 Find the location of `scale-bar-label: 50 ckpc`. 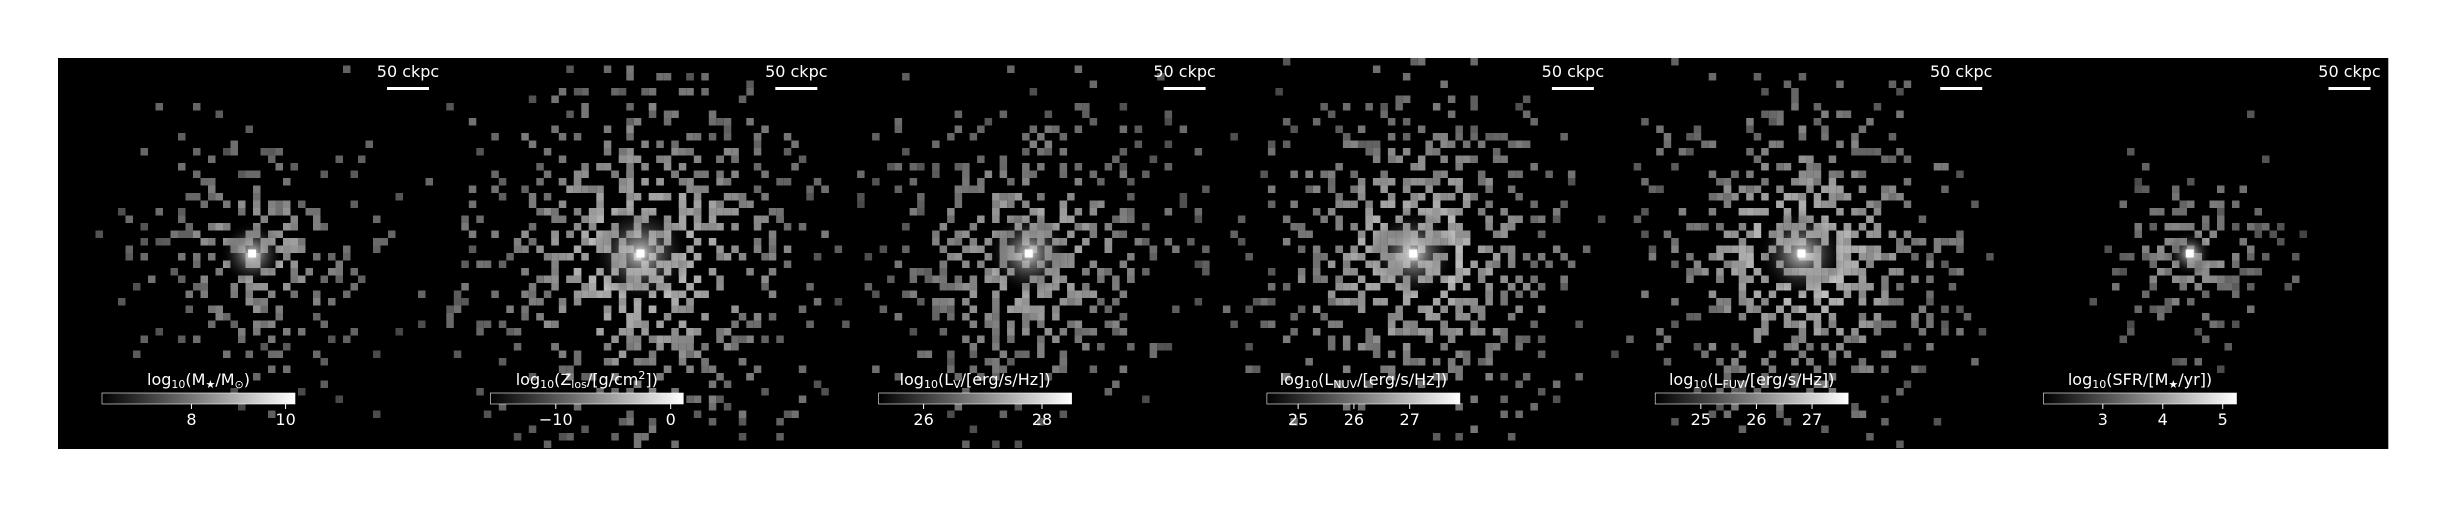

scale-bar-label: 50 ckpc is located at coordinates (2349, 71).